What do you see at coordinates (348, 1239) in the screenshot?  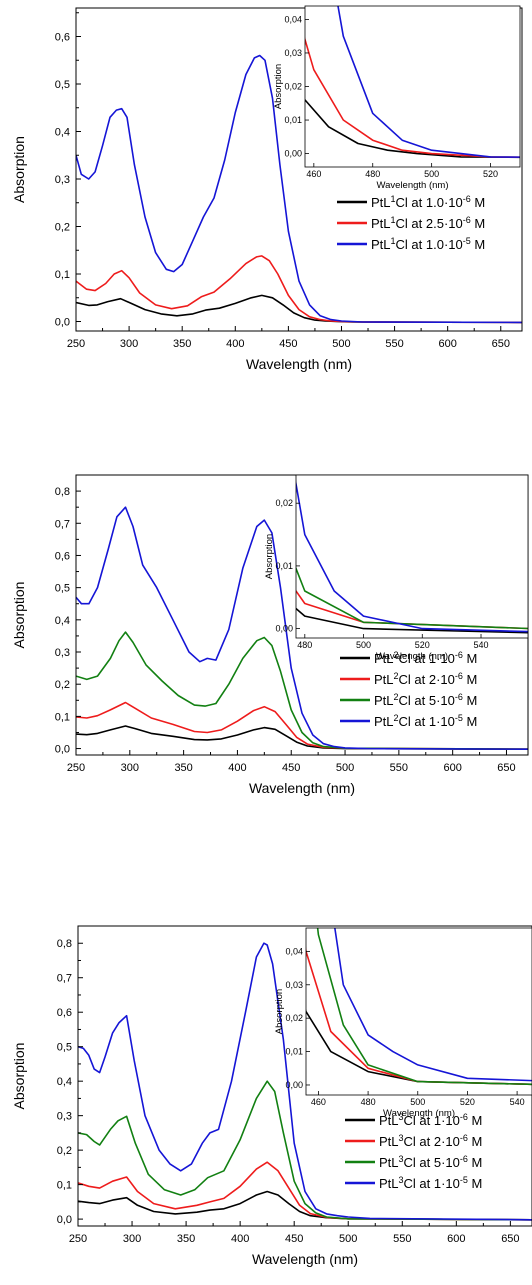 I see `chart3-xtick-label: 500` at bounding box center [348, 1239].